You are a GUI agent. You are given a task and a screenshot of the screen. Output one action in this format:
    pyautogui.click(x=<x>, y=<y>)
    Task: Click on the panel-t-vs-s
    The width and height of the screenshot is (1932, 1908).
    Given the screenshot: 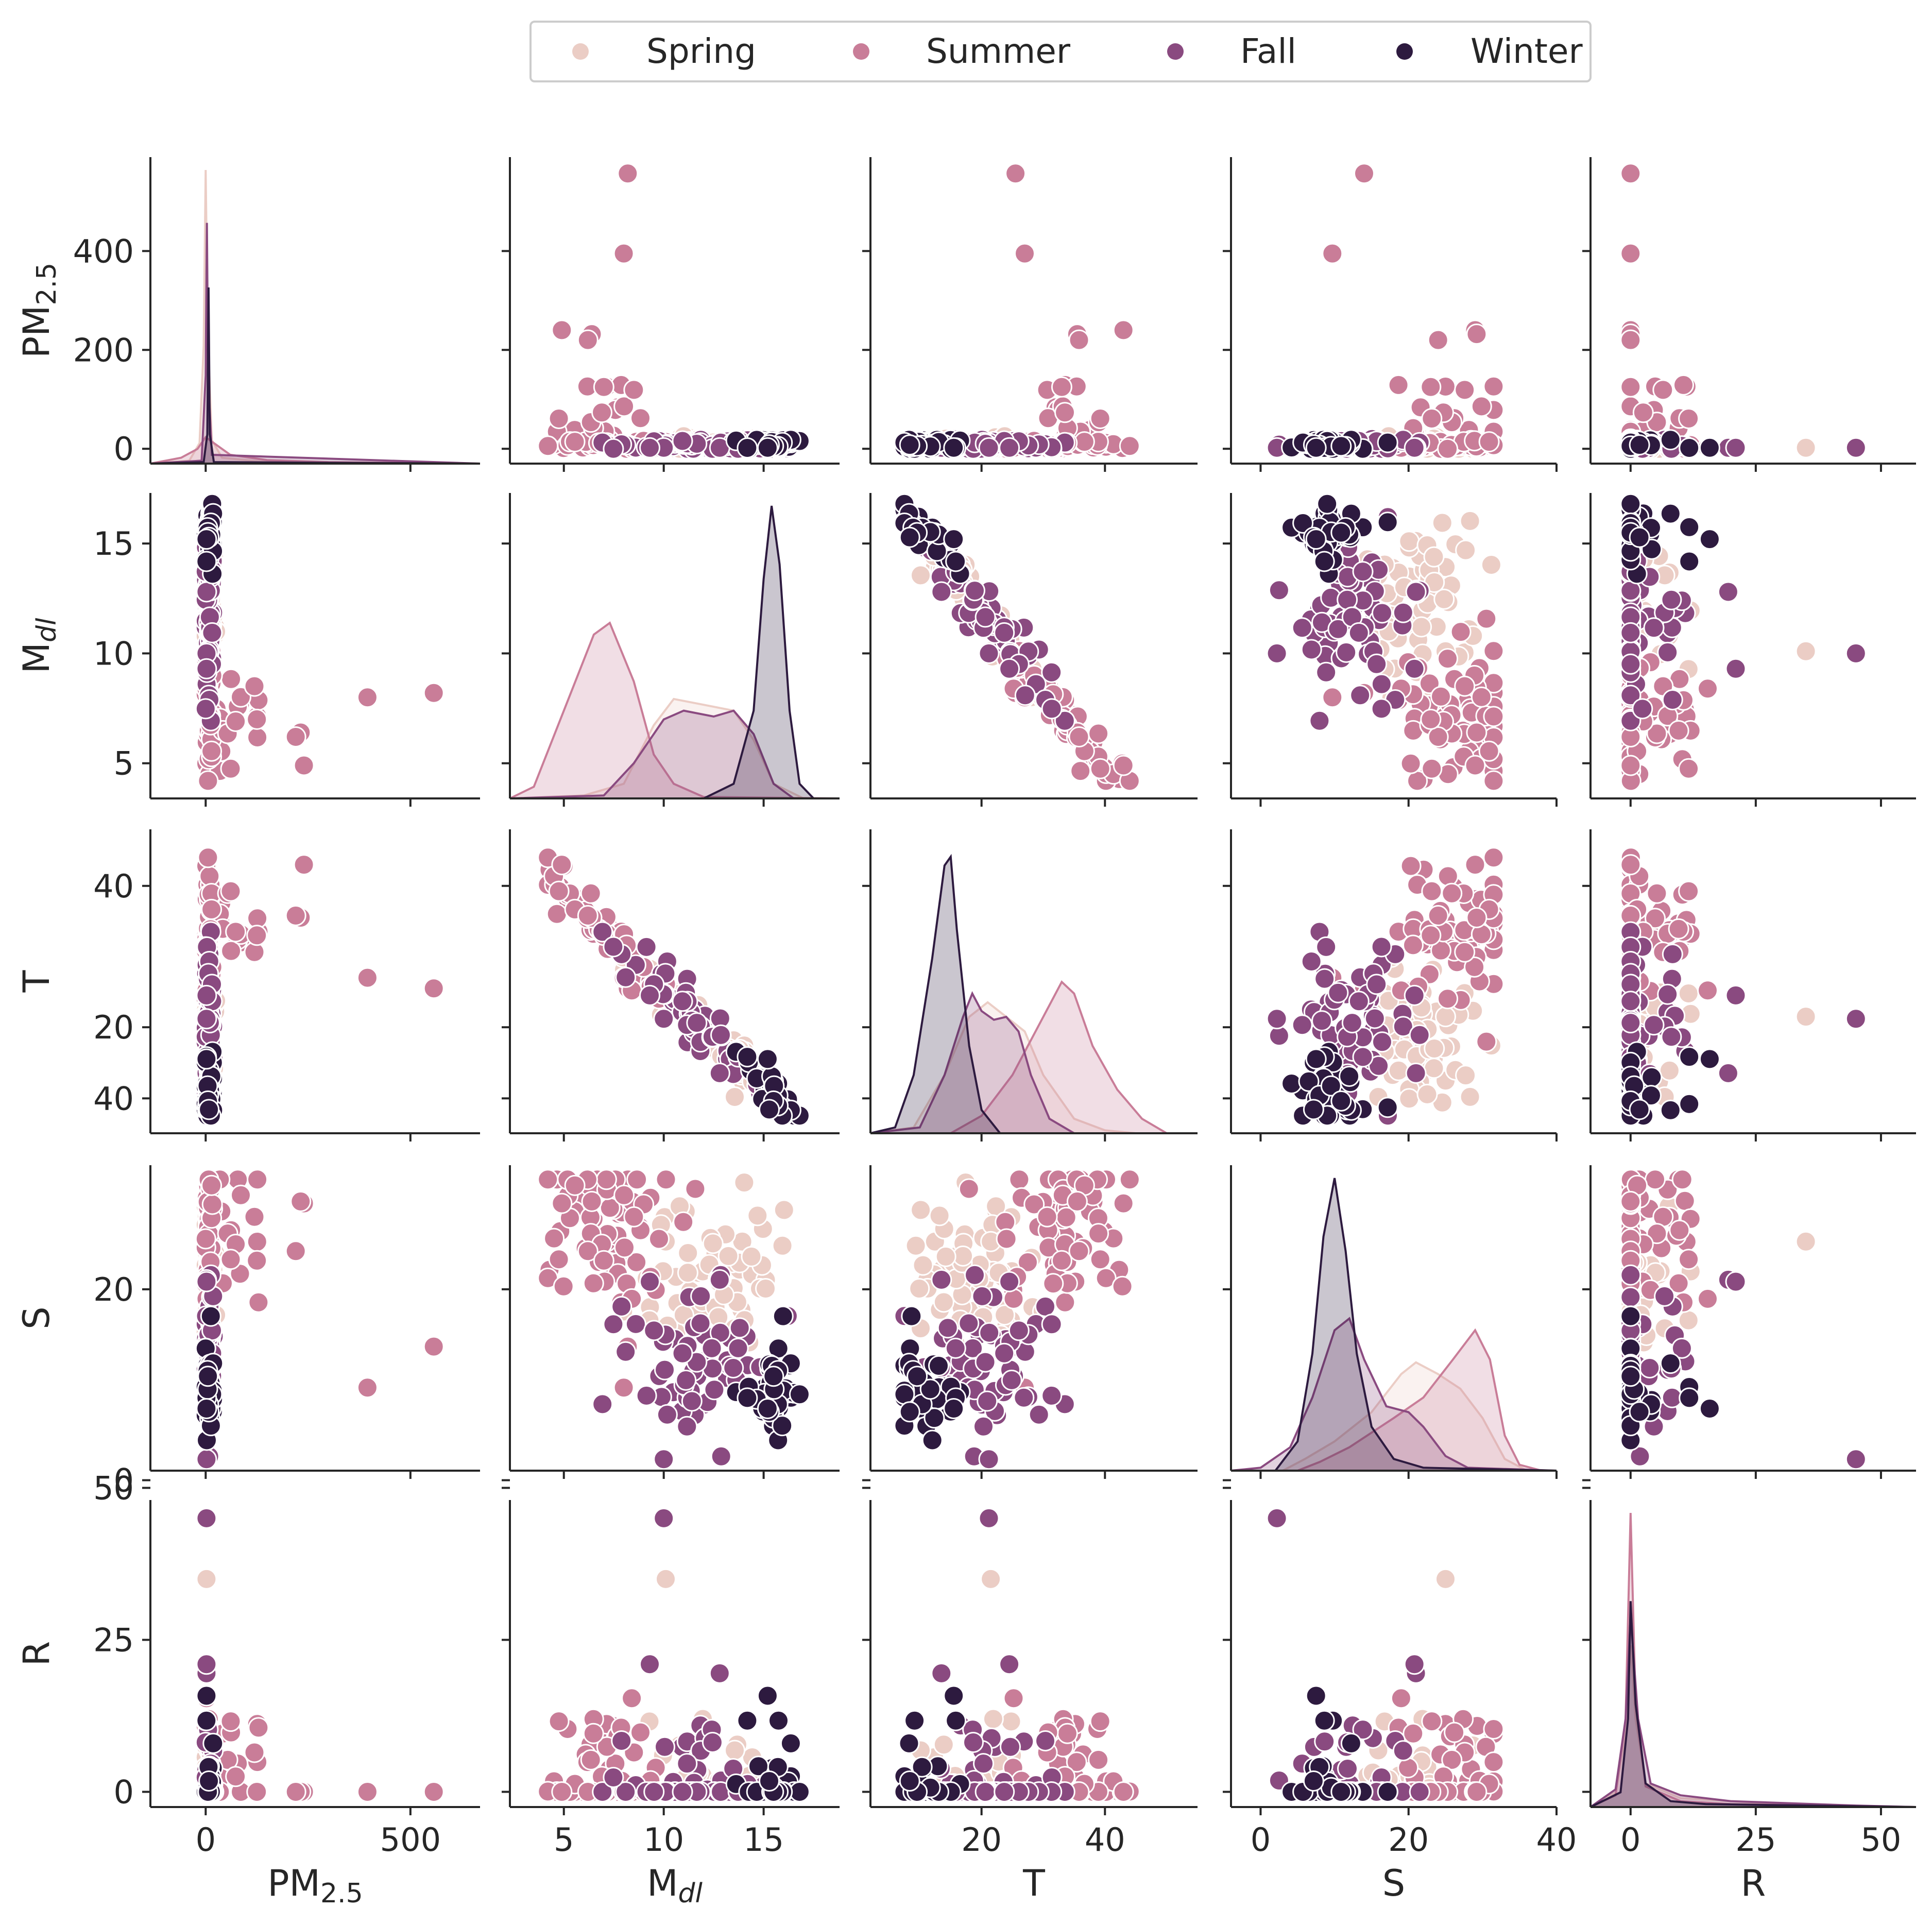 What is the action you would take?
    pyautogui.click(x=1390, y=985)
    